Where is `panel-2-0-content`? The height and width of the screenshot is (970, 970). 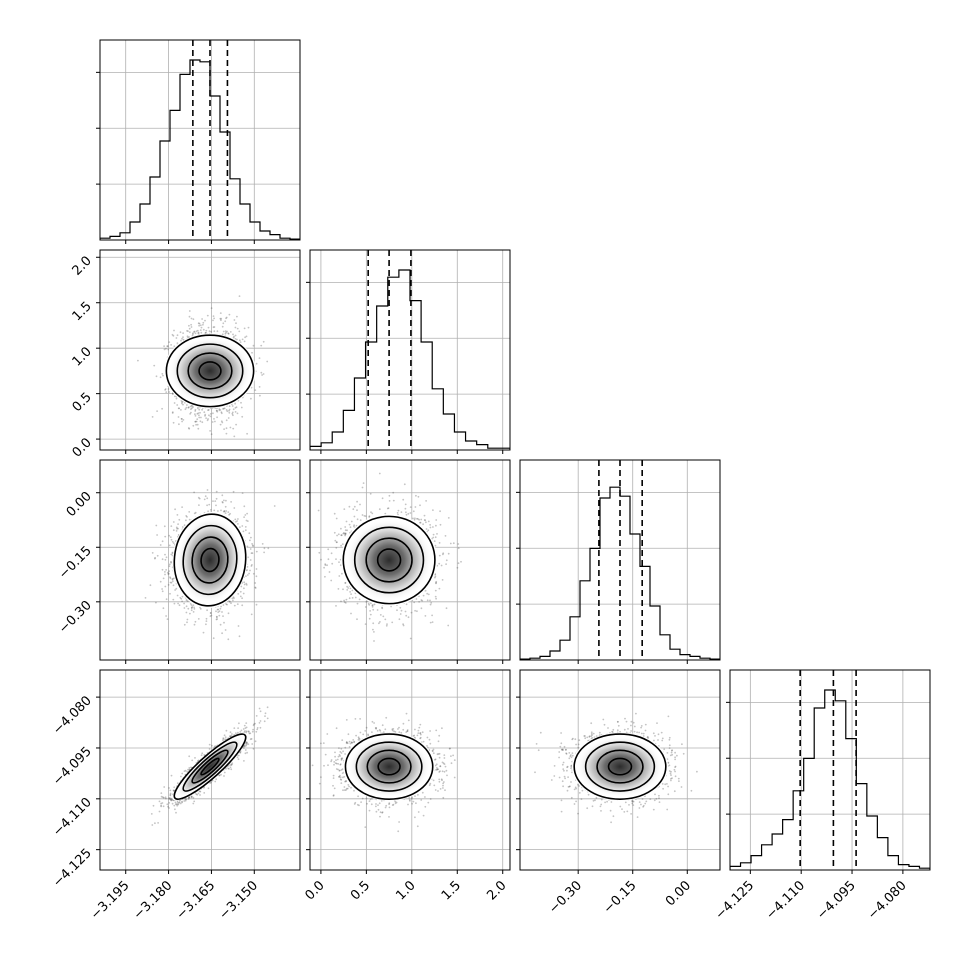 panel-2-0-content is located at coordinates (200, 560).